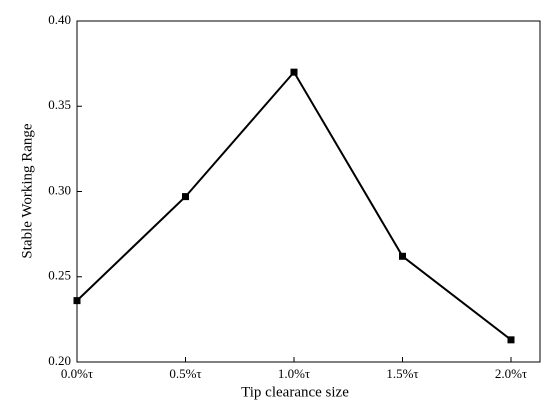 This screenshot has width=550, height=407. Describe the element at coordinates (77, 373) in the screenshot. I see `x-tick-label: 0.0%τ` at that location.